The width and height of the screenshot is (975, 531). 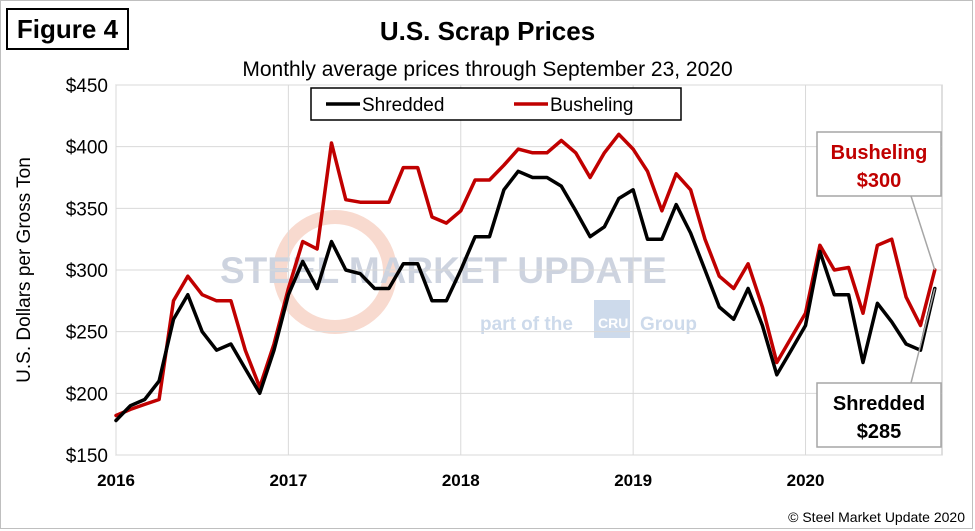 I want to click on x-tick-label: 2018, so click(x=461, y=480).